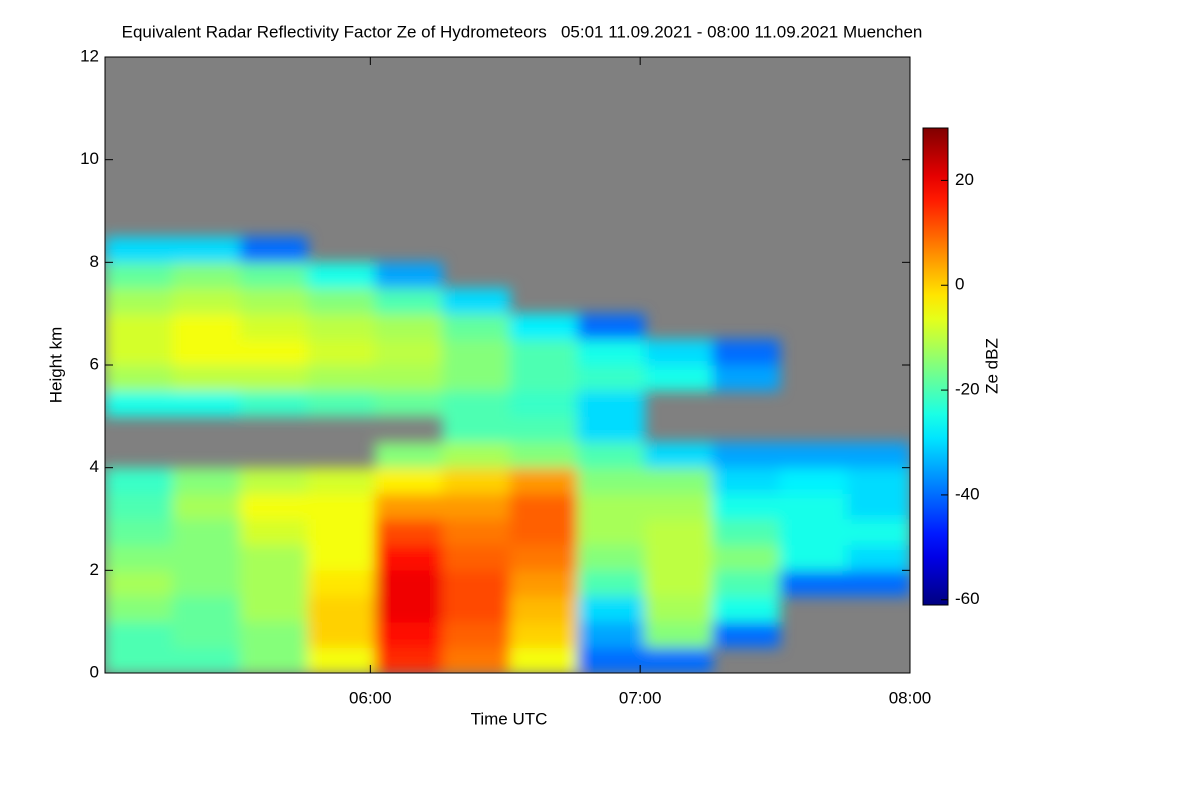  Describe the element at coordinates (89, 55) in the screenshot. I see `y-tick-label: 12` at that location.